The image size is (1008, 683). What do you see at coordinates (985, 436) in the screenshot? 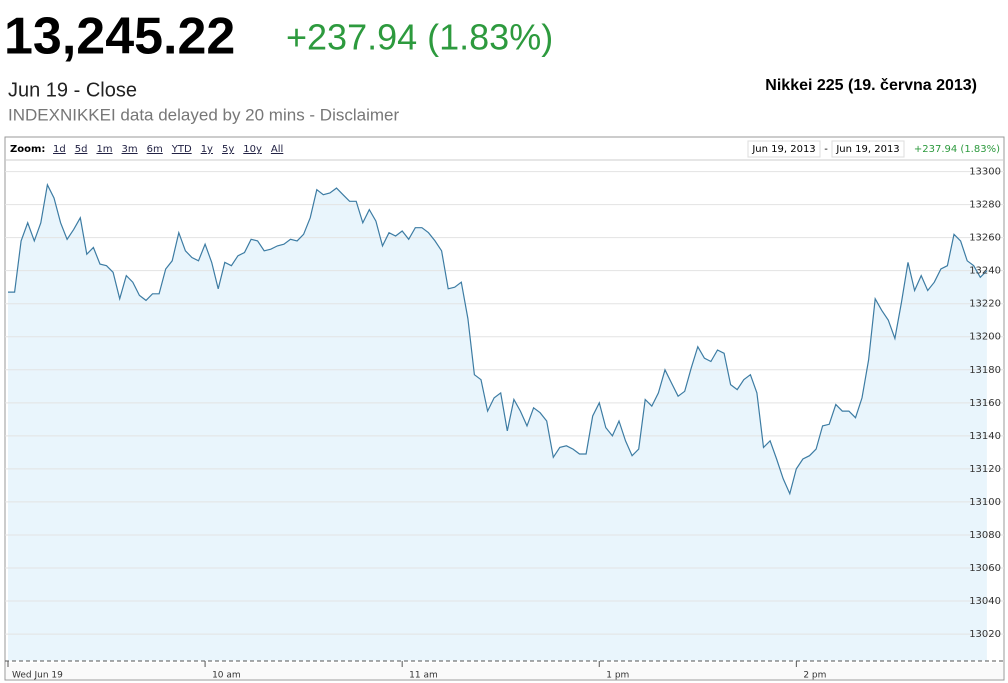
I see `y-tick-label: 13140` at bounding box center [985, 436].